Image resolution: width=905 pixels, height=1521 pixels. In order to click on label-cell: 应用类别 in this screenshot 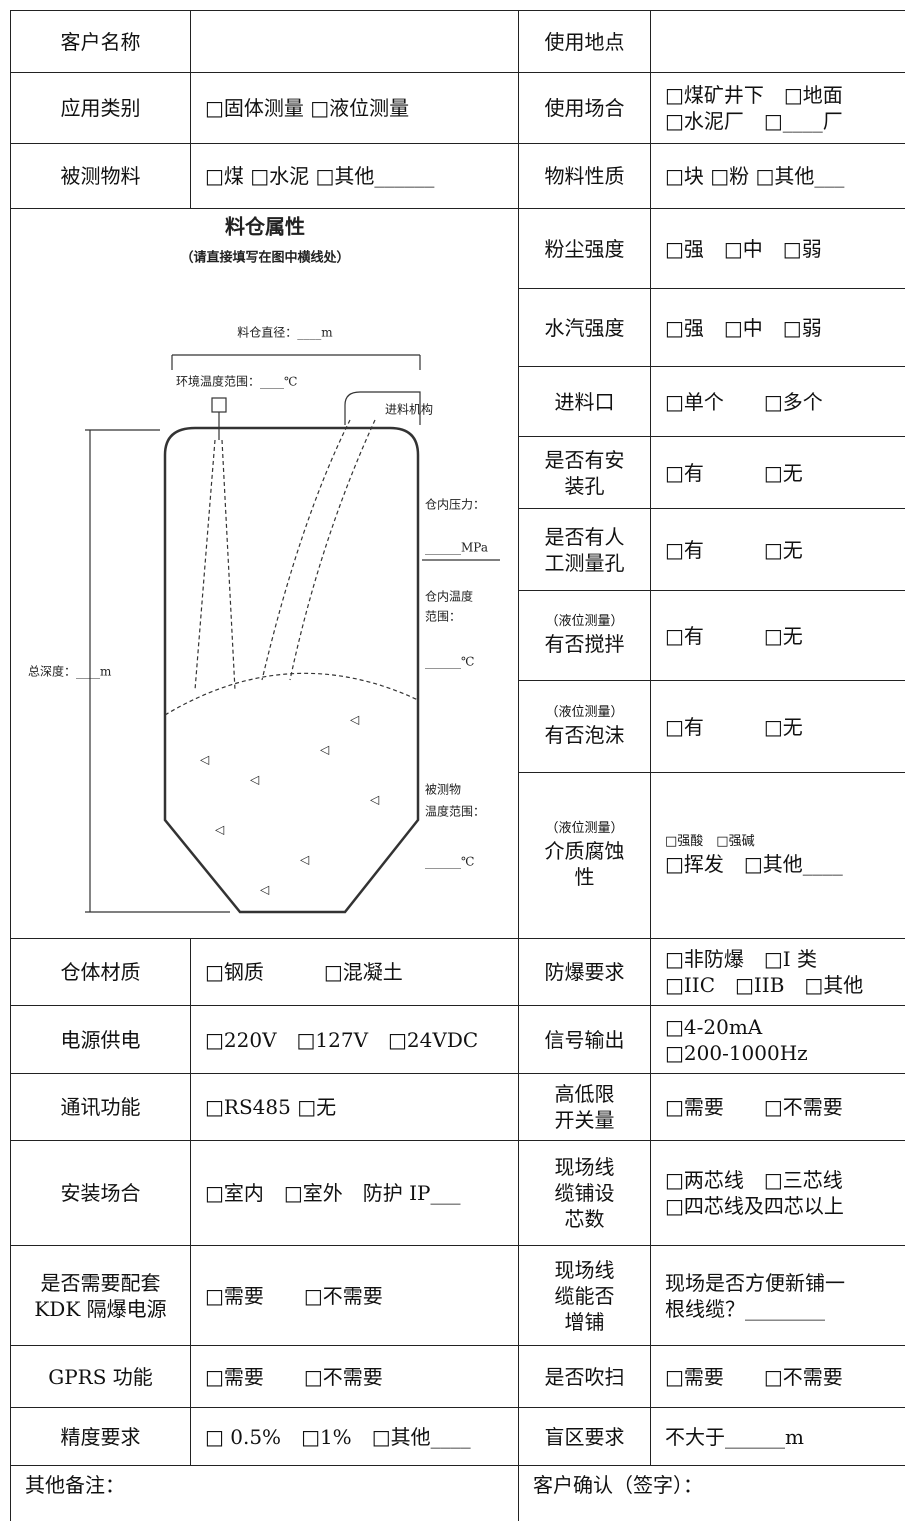, I will do `click(100, 108)`.